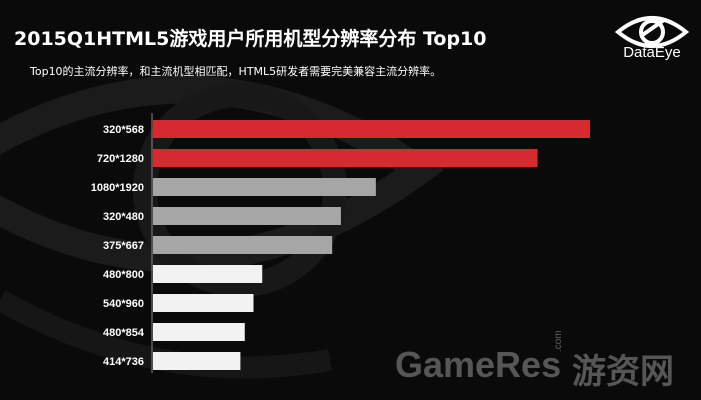 Image resolution: width=701 pixels, height=400 pixels. I want to click on watermark-cn: 游资网, so click(623, 372).